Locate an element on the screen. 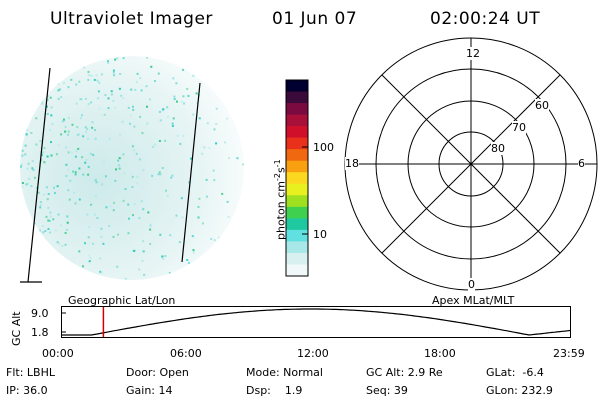  apex-label: Apex MLat/MLT is located at coordinates (473, 300).